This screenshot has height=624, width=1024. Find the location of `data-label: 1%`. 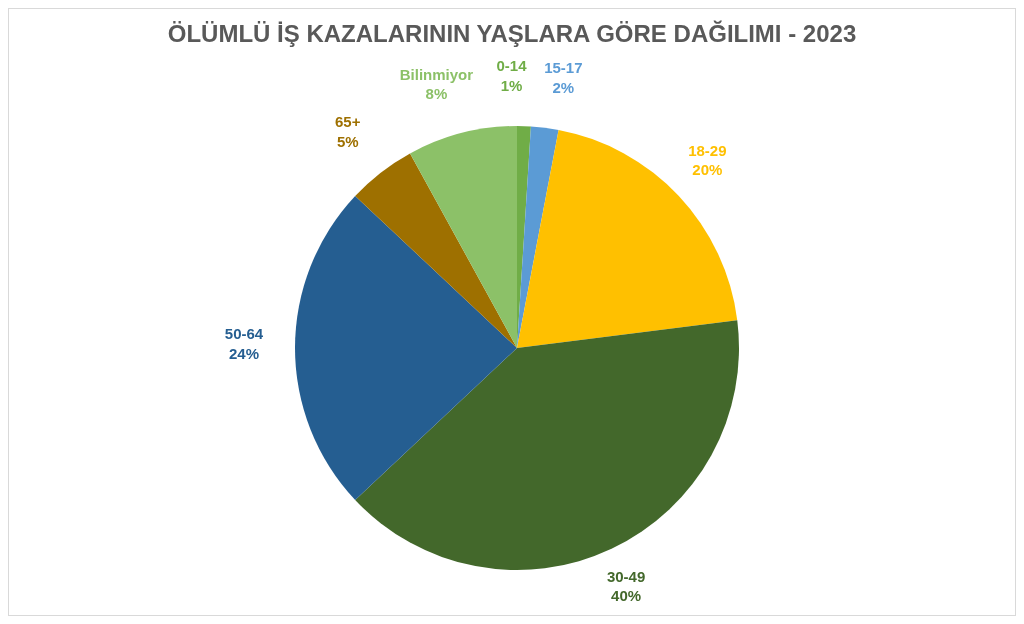

data-label: 1% is located at coordinates (511, 85).